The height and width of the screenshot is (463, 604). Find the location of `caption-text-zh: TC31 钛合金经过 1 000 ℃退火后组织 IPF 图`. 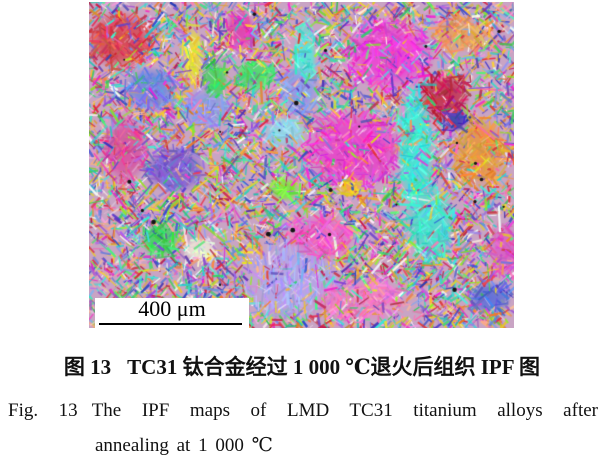

caption-text-zh: TC31 钛合金经过 1 000 ℃退火后组织 IPF 图 is located at coordinates (334, 367).